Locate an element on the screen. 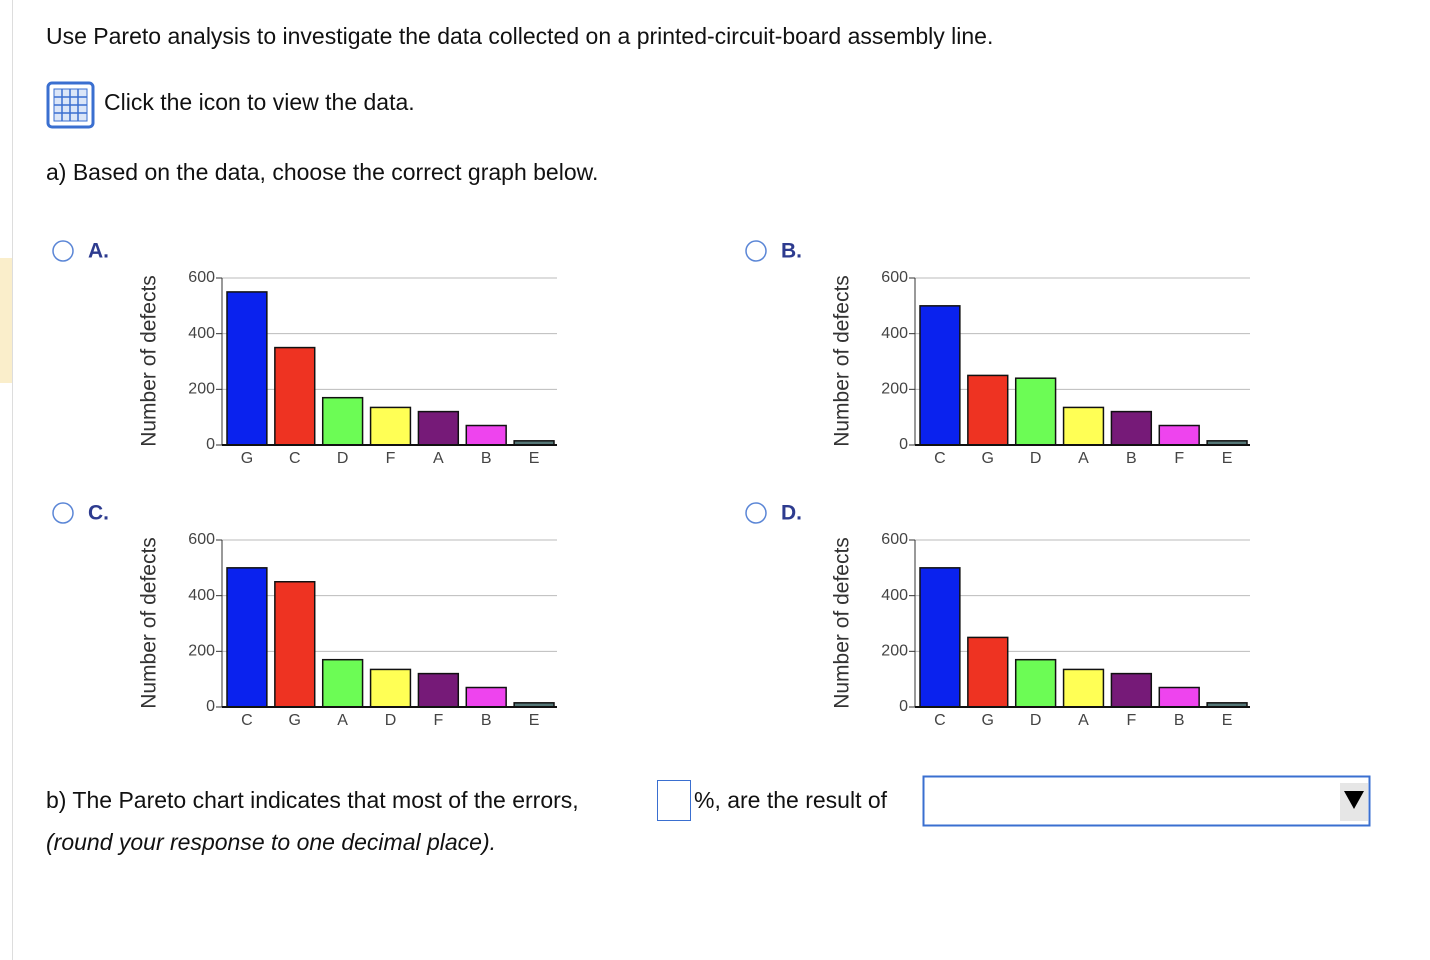 The height and width of the screenshot is (960, 1430). focus-strip is located at coordinates (6, 320).